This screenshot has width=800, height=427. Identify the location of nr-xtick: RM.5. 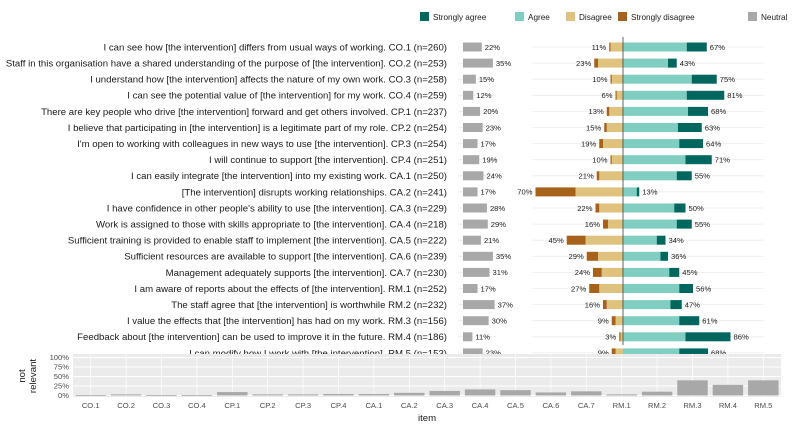
(763, 405).